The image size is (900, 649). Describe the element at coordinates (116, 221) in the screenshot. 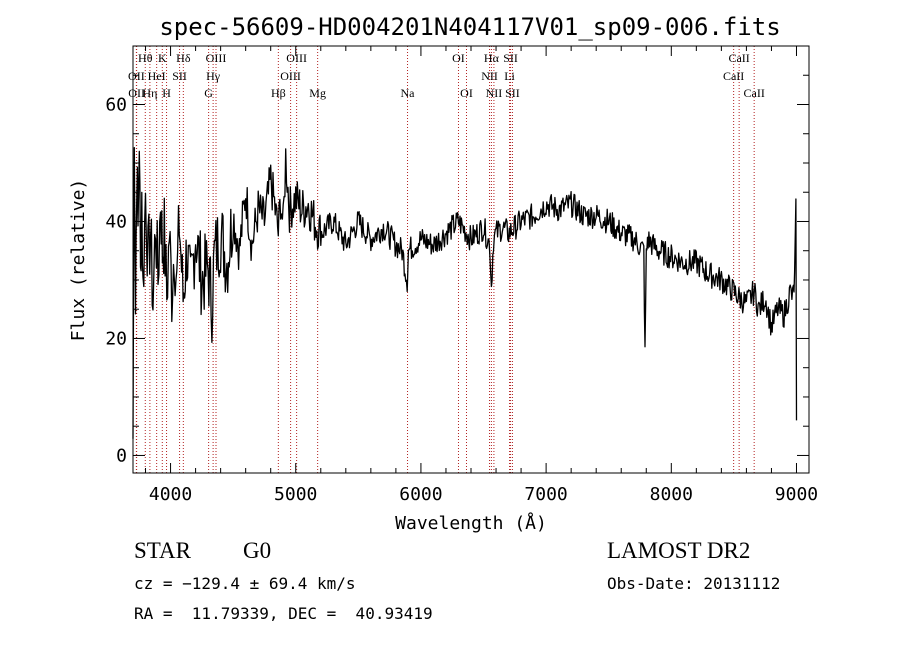

I see `y-tick-label-2: 40` at that location.